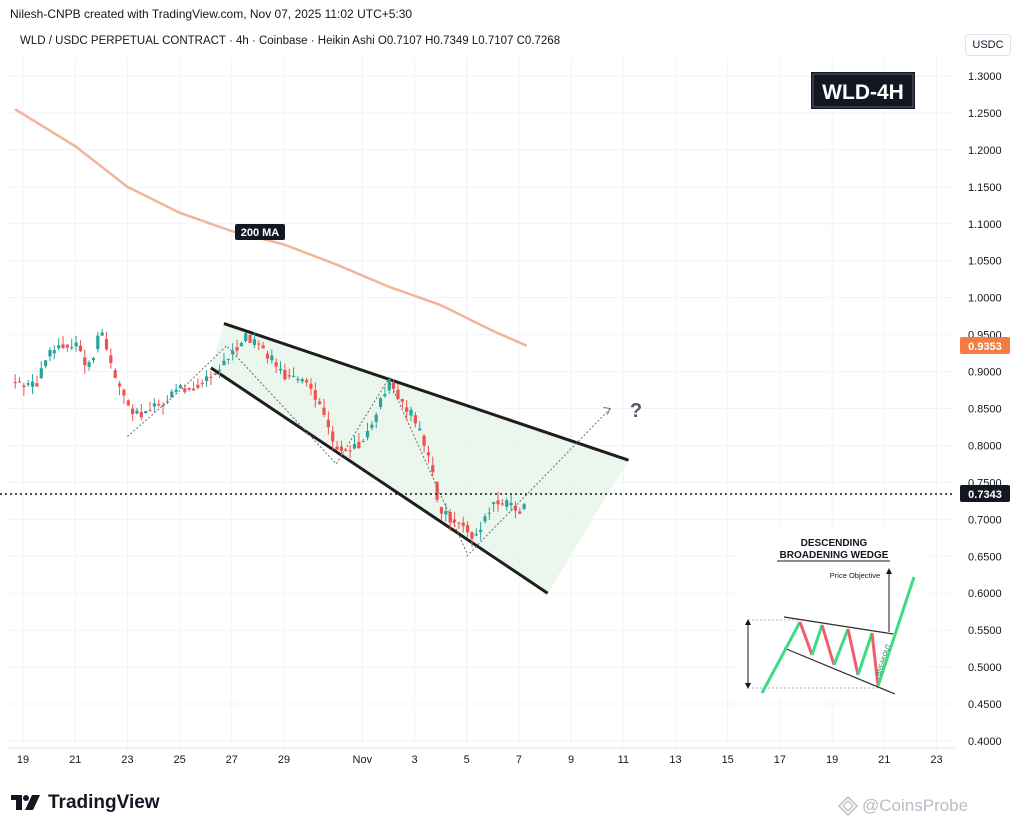 This screenshot has height=833, width=1025. Describe the element at coordinates (848, 806) in the screenshot. I see `coinsprobe-icon` at that location.